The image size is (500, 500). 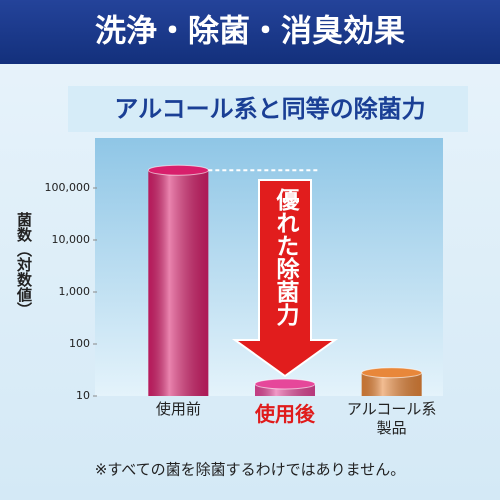 I want to click on y-tick-label: 1,000, so click(x=75, y=291).